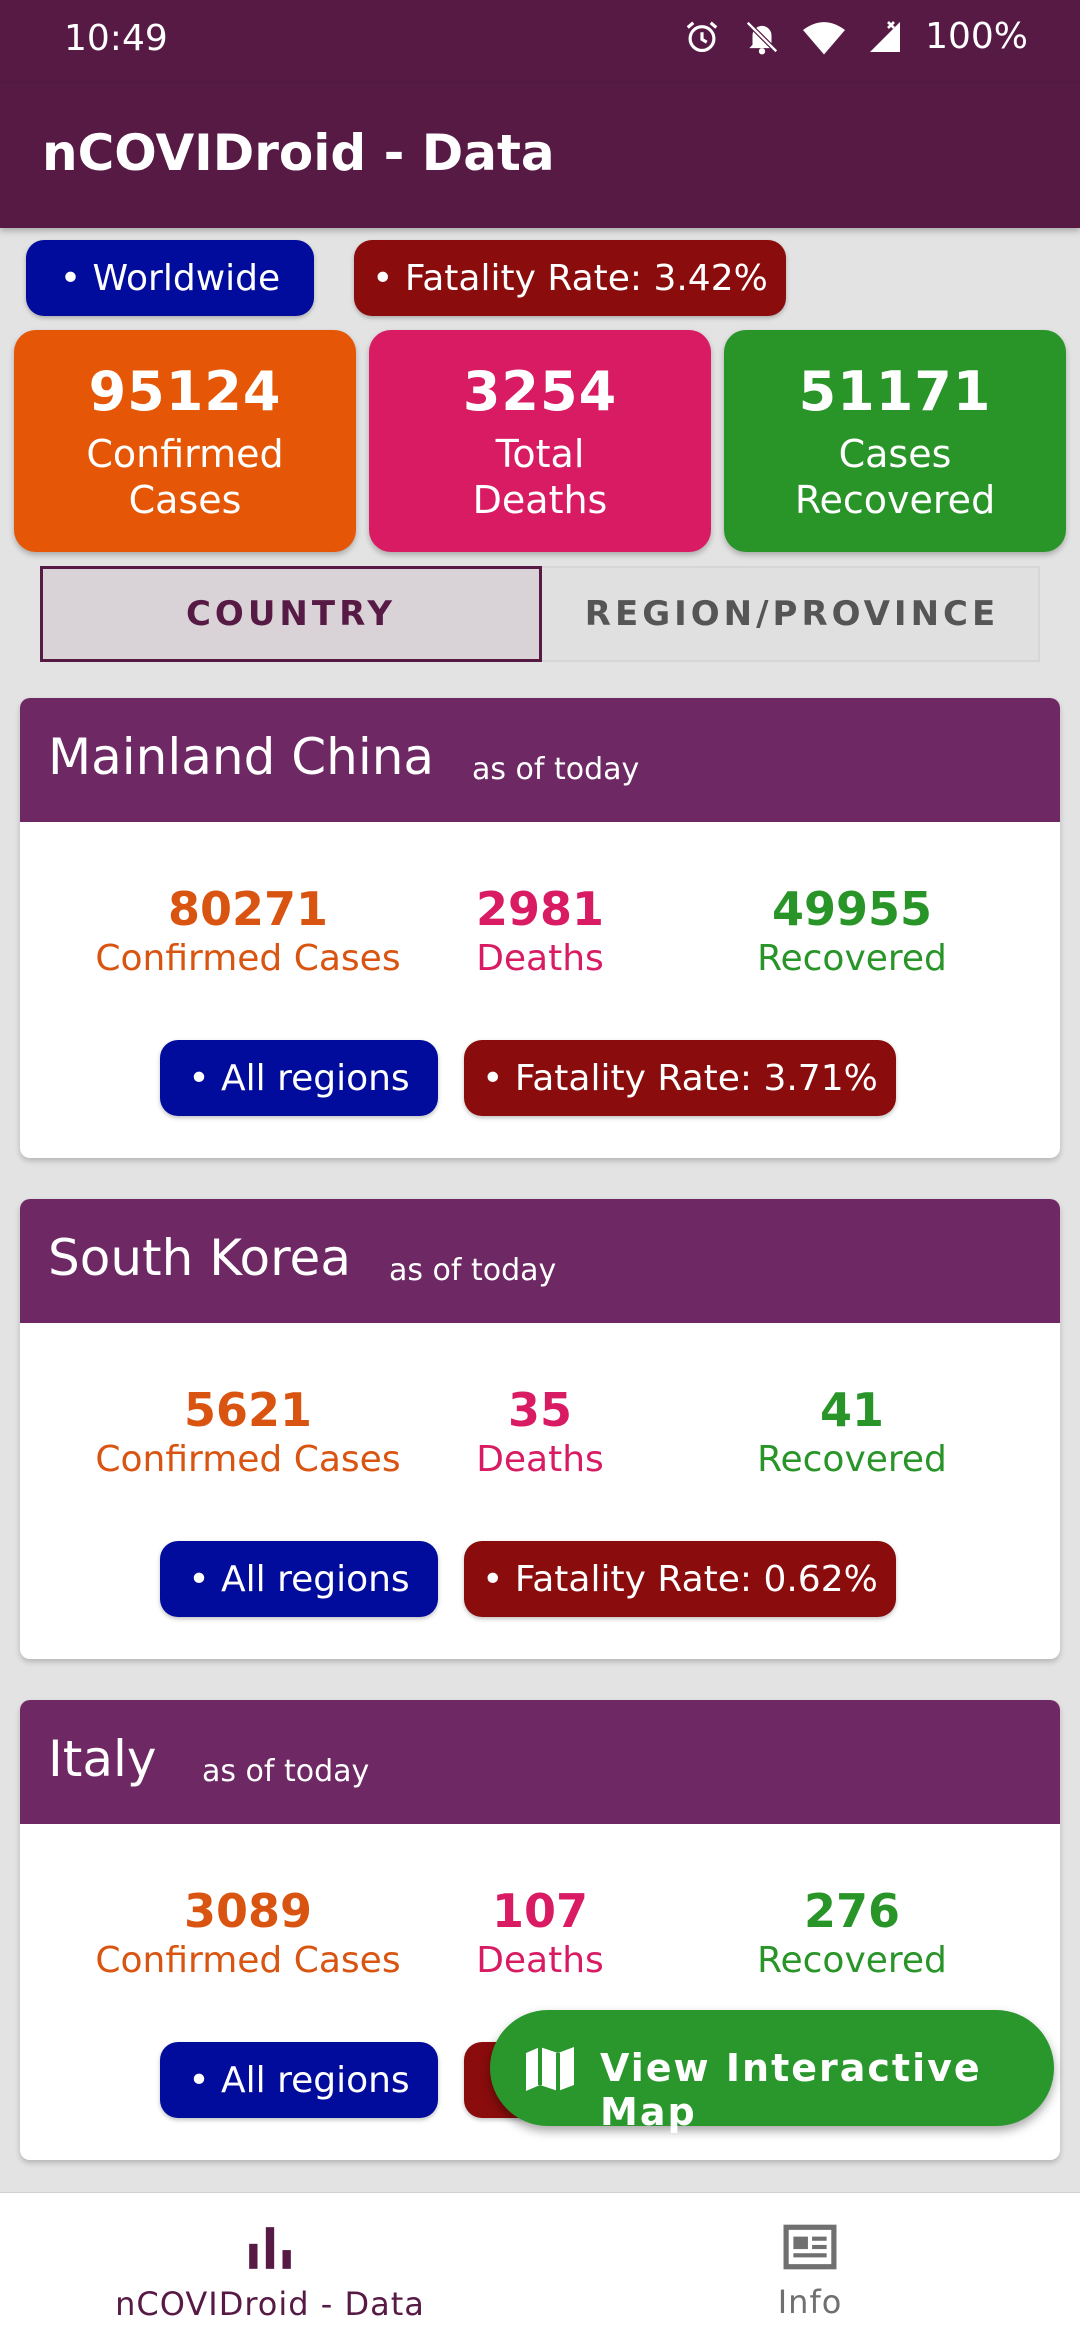  Describe the element at coordinates (895, 477) in the screenshot. I see `recovered-label: Cases Recovered` at that location.